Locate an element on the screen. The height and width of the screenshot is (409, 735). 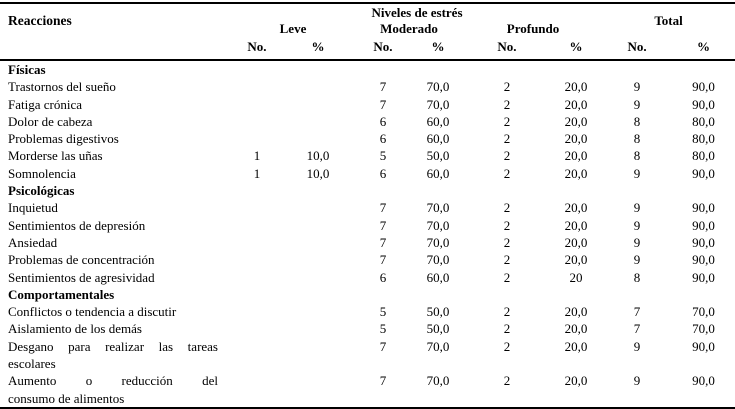
table-row: Ansiedad 7 70,0 2 20,0 9 90,0 is located at coordinates (367, 242).